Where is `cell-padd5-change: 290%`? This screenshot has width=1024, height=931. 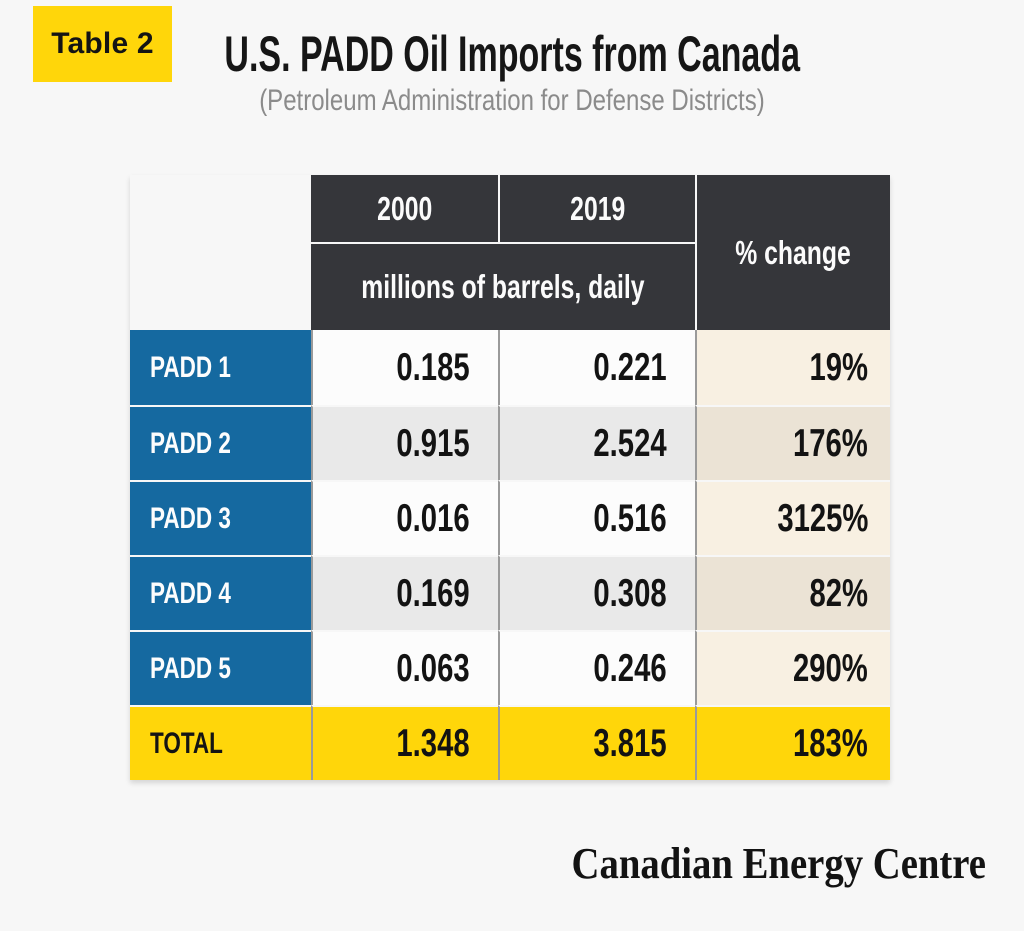
cell-padd5-change: 290% is located at coordinates (792, 667).